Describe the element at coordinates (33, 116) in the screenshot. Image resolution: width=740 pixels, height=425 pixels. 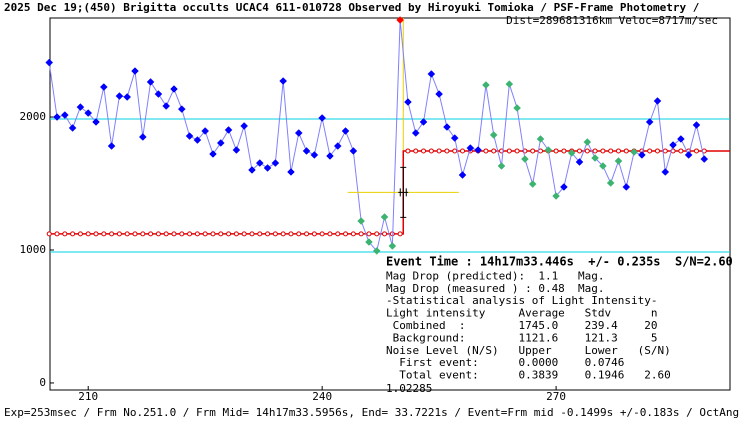
I see `y-tick-label: 2000` at that location.